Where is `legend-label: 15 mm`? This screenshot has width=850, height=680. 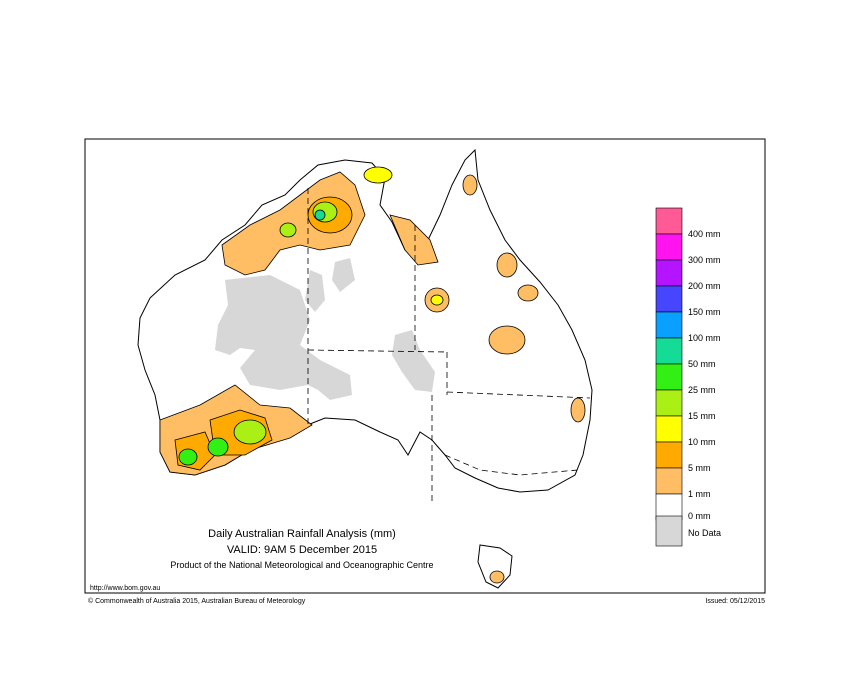 legend-label: 15 mm is located at coordinates (702, 416).